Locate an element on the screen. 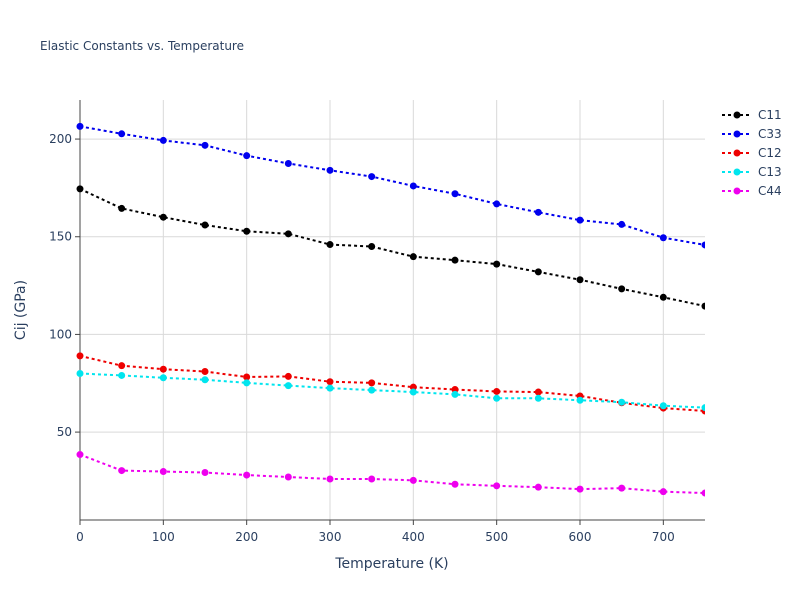 Image resolution: width=800 pixels, height=600 pixels. series-line-c44 is located at coordinates (392, 474).